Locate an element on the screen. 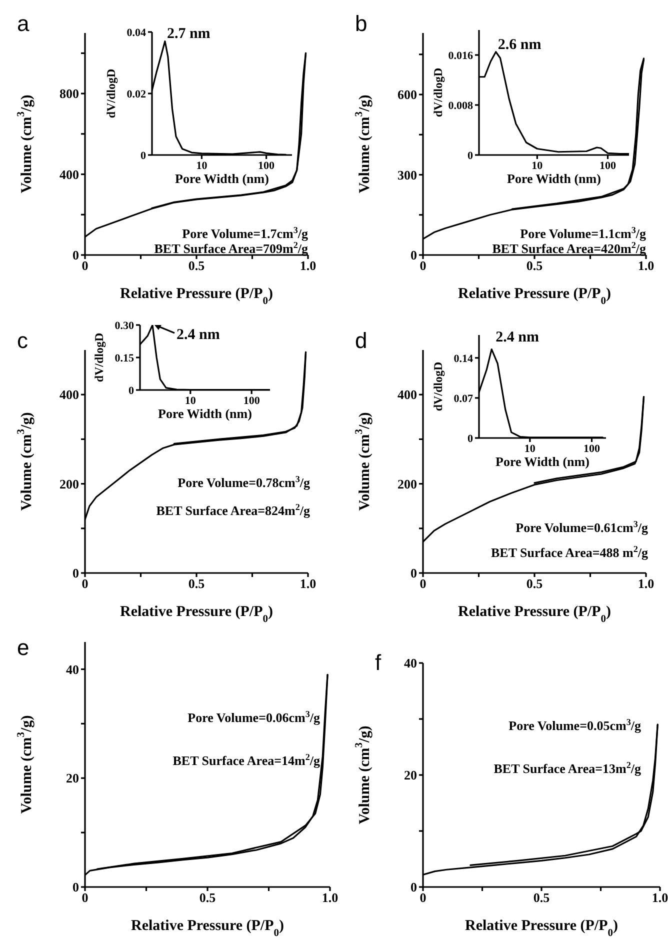  annotation: Pore Volume=0.06cm$^{3}$/g is located at coordinates (254, 717).